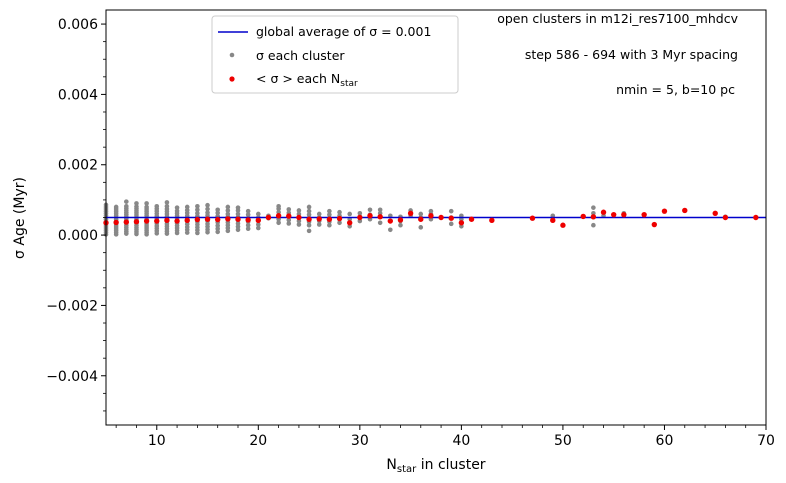 The height and width of the screenshot is (483, 786). Describe the element at coordinates (407, 469) in the screenshot. I see `x-axis-label-subscript: star` at that location.